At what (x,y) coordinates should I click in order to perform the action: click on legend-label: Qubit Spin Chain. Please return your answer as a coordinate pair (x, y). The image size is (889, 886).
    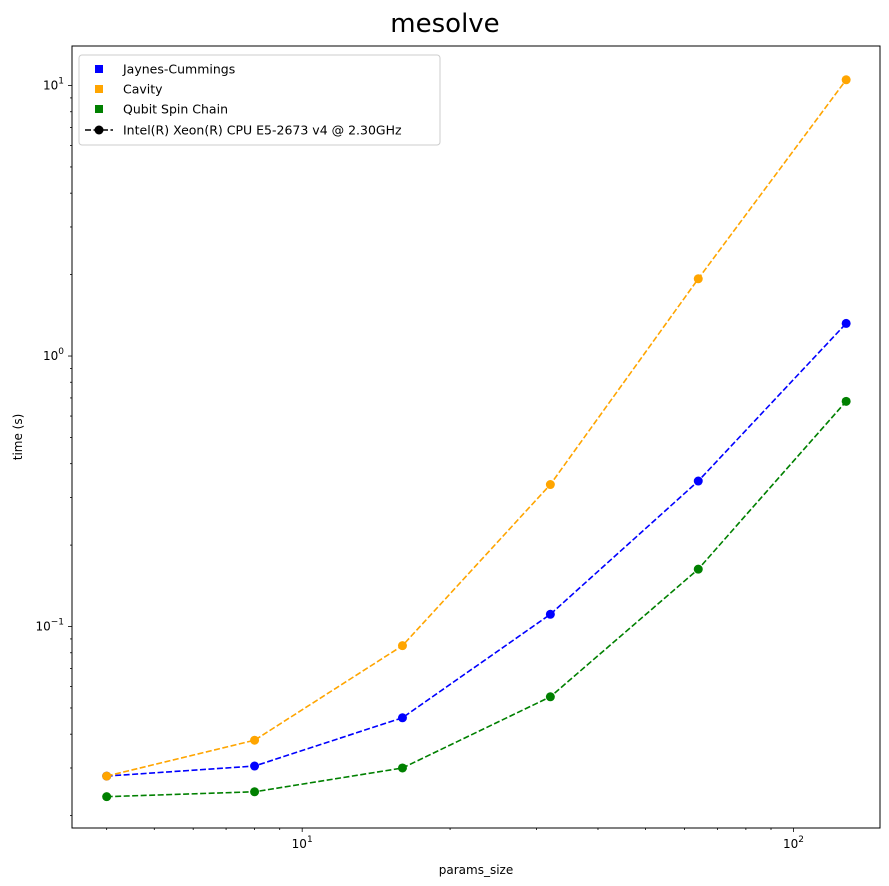
    Looking at the image, I should click on (175, 109).